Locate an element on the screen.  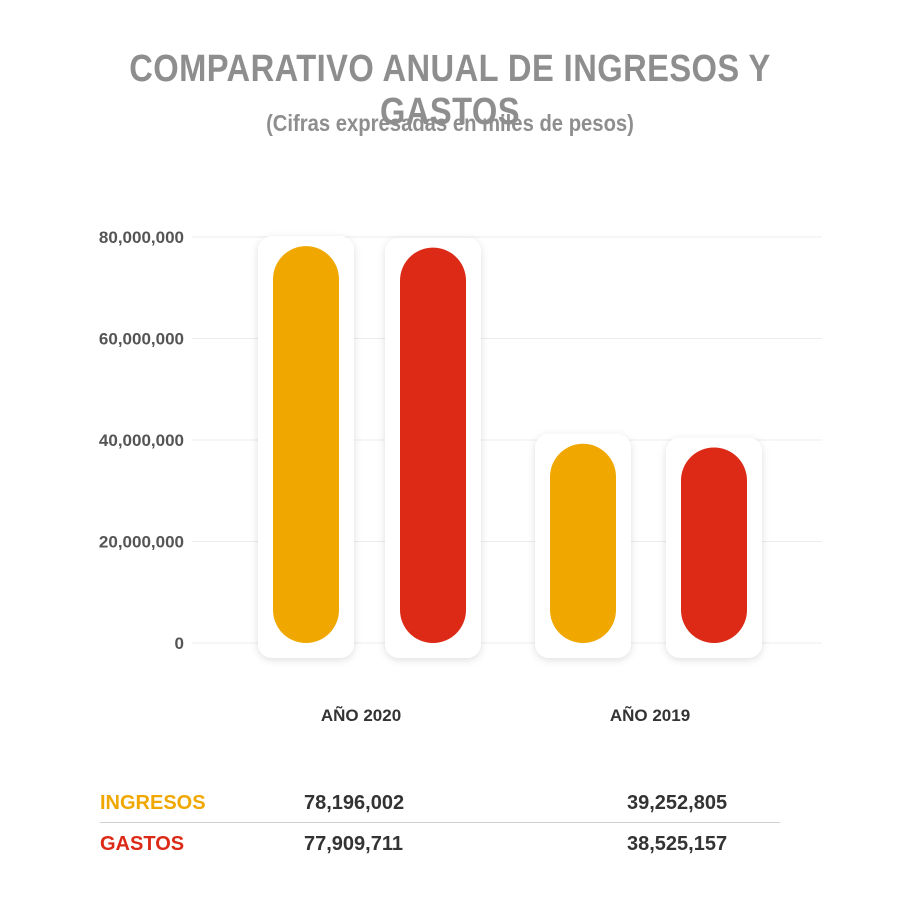
table-divider is located at coordinates (440, 822).